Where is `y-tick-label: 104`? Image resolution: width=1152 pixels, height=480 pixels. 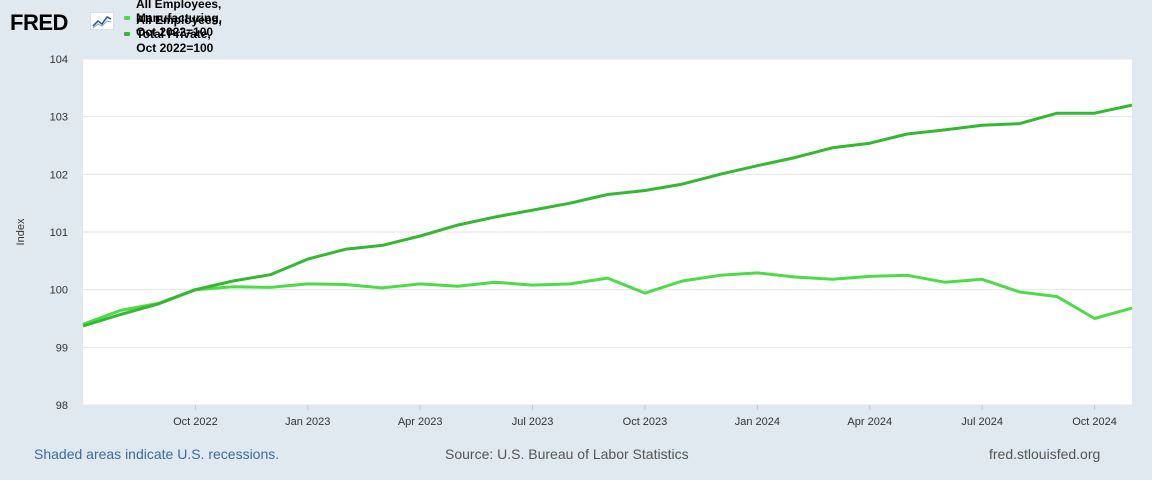 y-tick-label: 104 is located at coordinates (59, 60).